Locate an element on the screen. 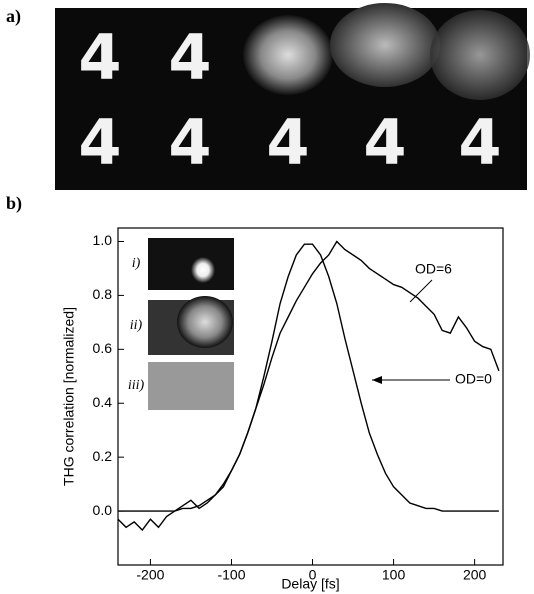 Image resolution: width=534 pixels, height=594 pixels. x-axis-label: Delay [fs] is located at coordinates (310, 584).